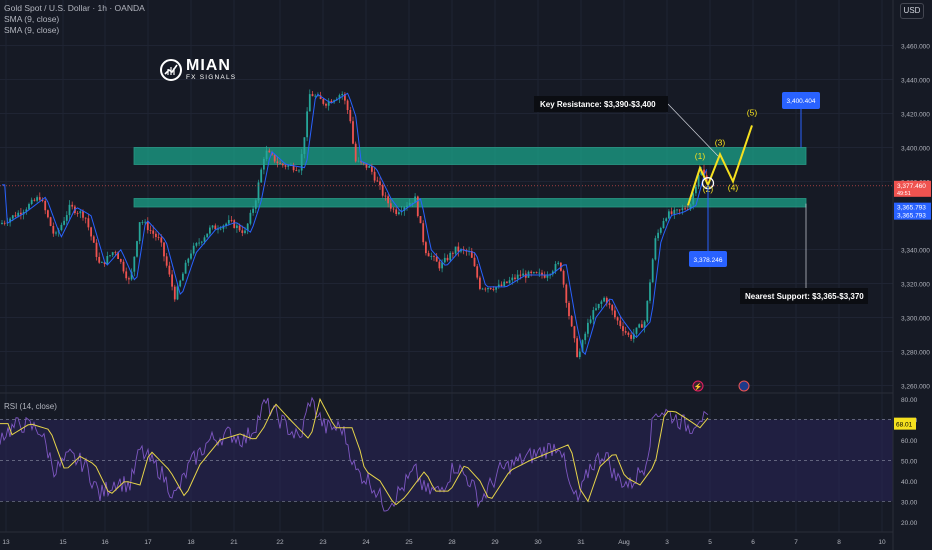  I want to click on mian-logo: MIAN FX SIGNALS, so click(198, 70).